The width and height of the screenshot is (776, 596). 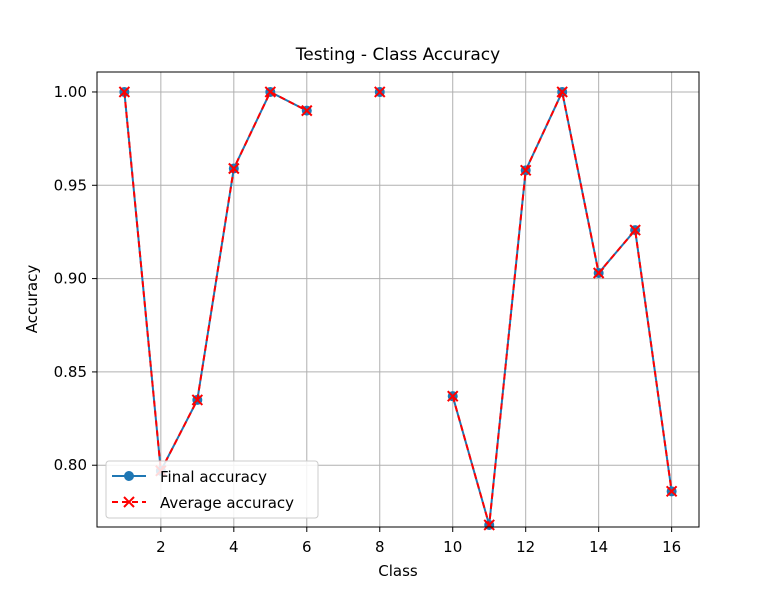 I want to click on legend-average-label: Average accuracy, so click(x=227, y=503).